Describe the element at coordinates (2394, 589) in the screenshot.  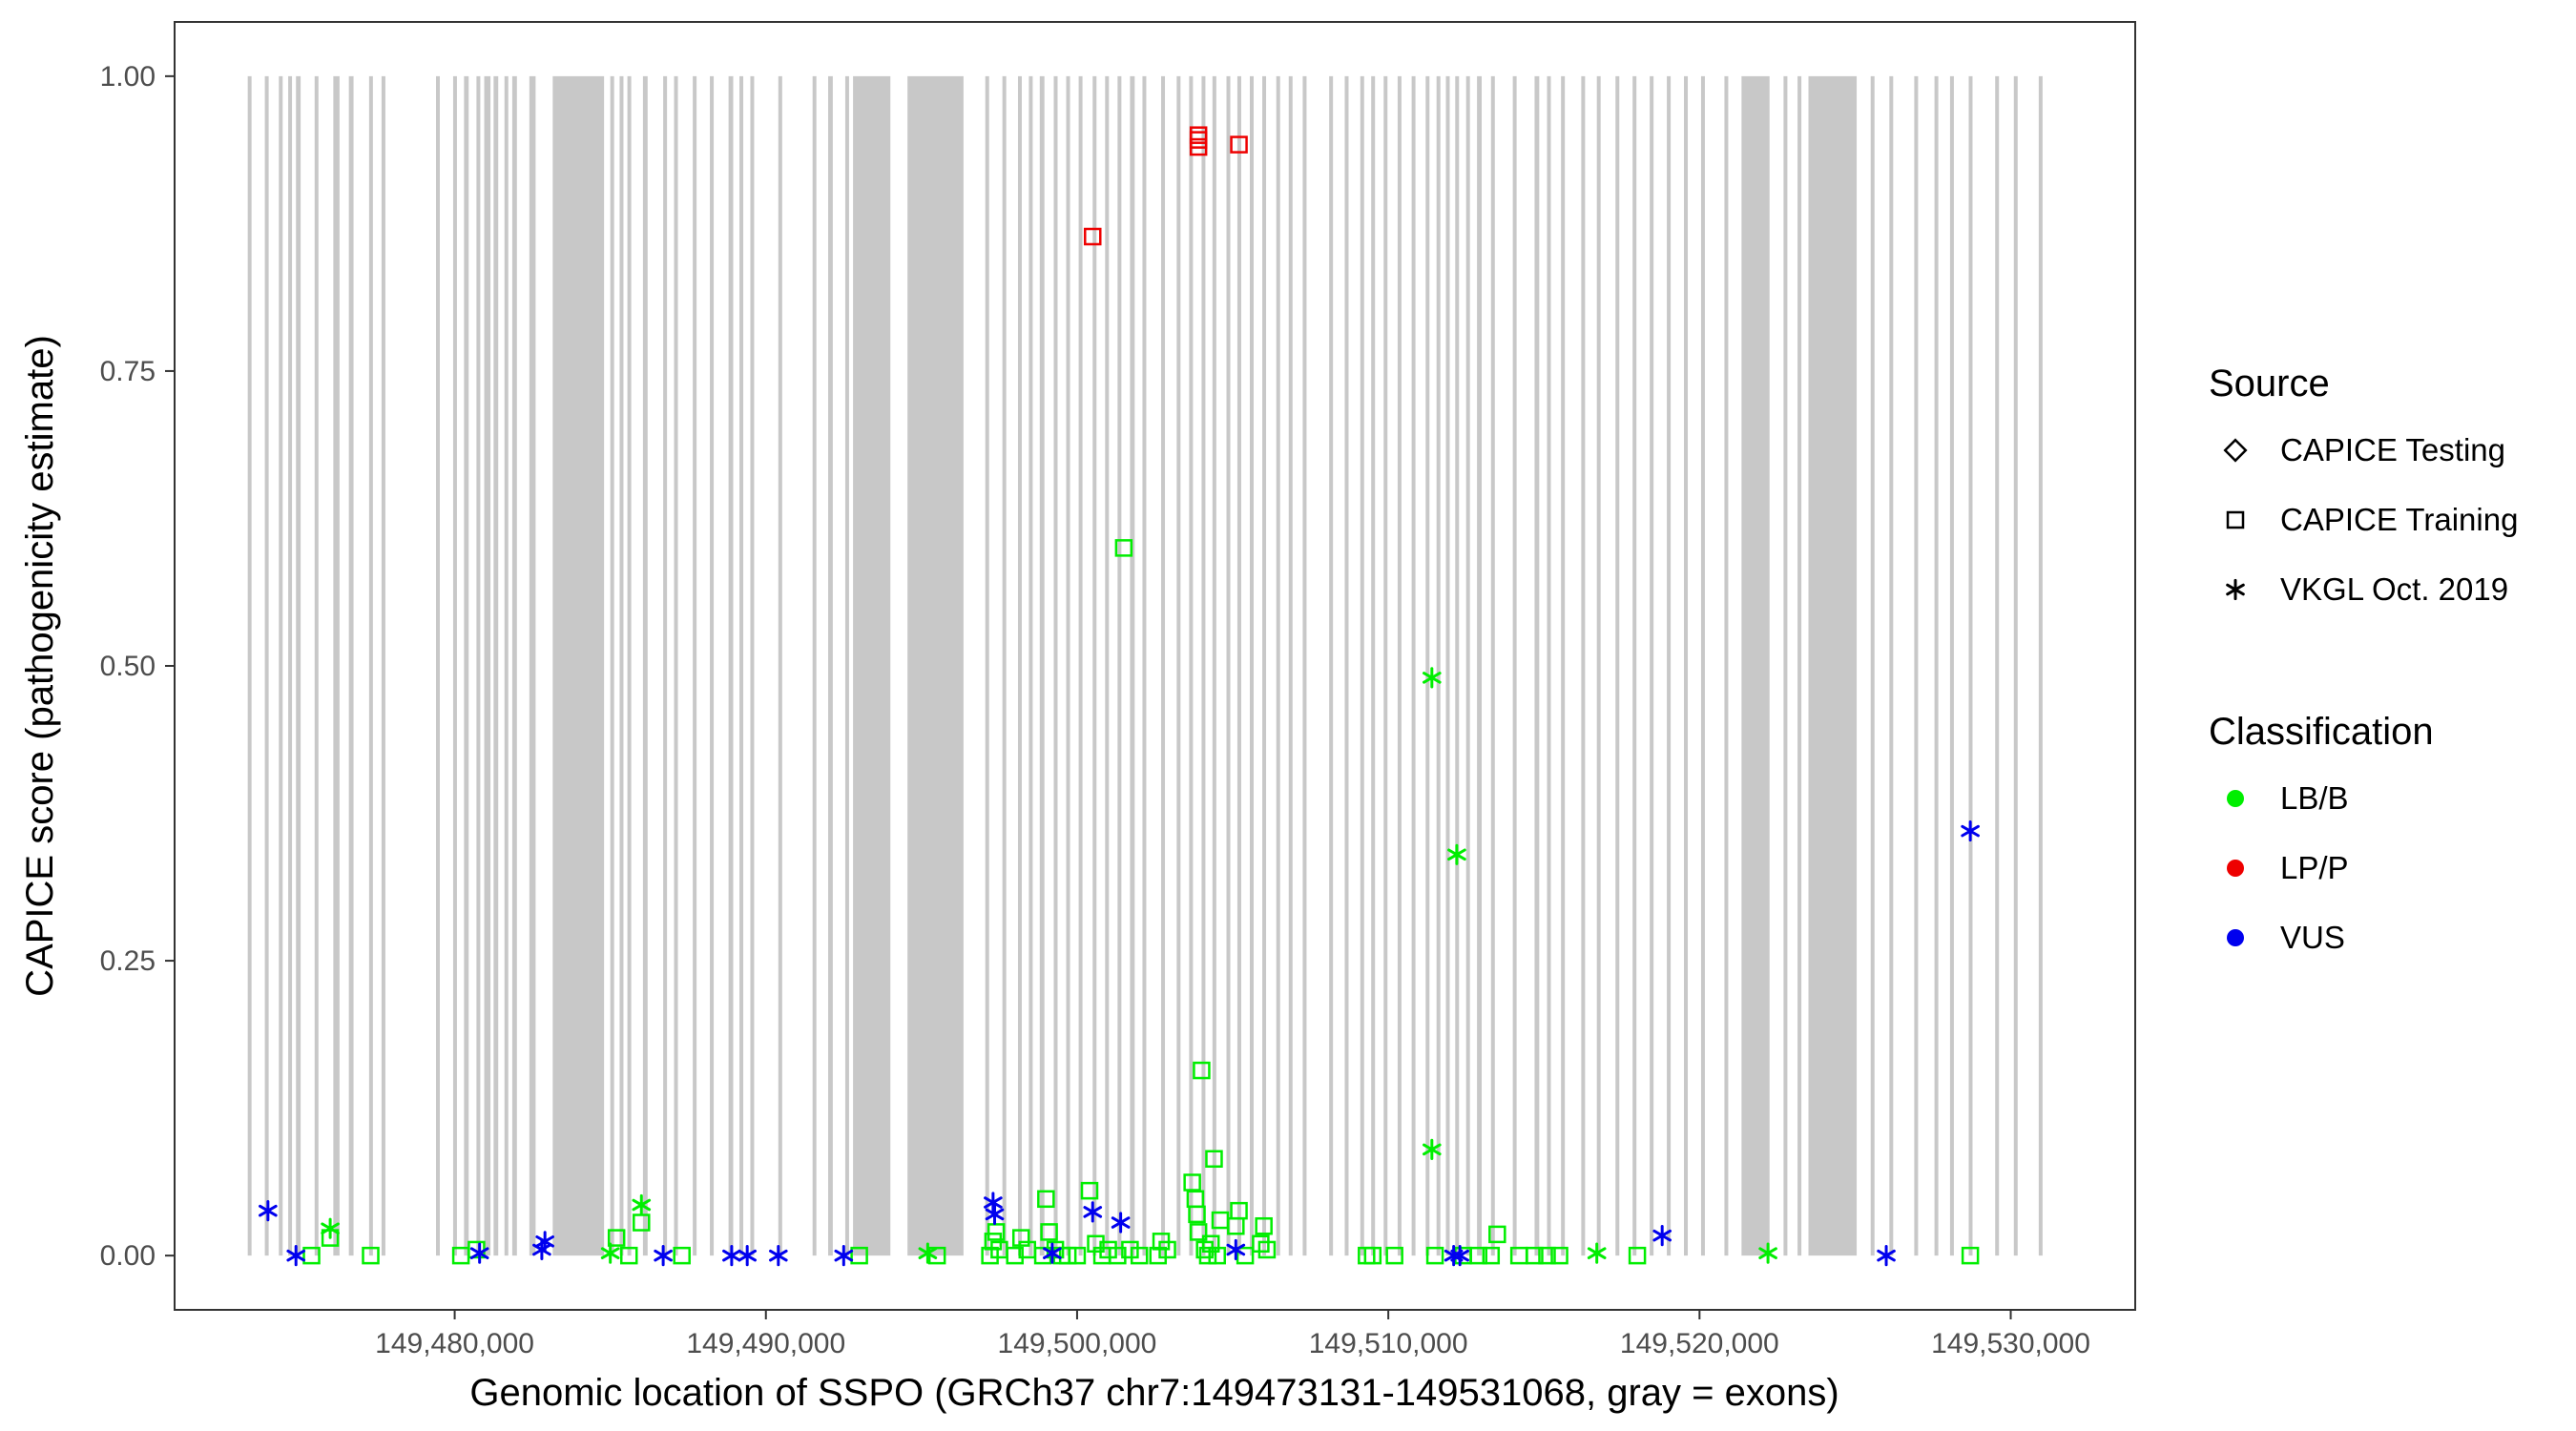
I see `legend-label: VKGL Oct. 2019` at that location.